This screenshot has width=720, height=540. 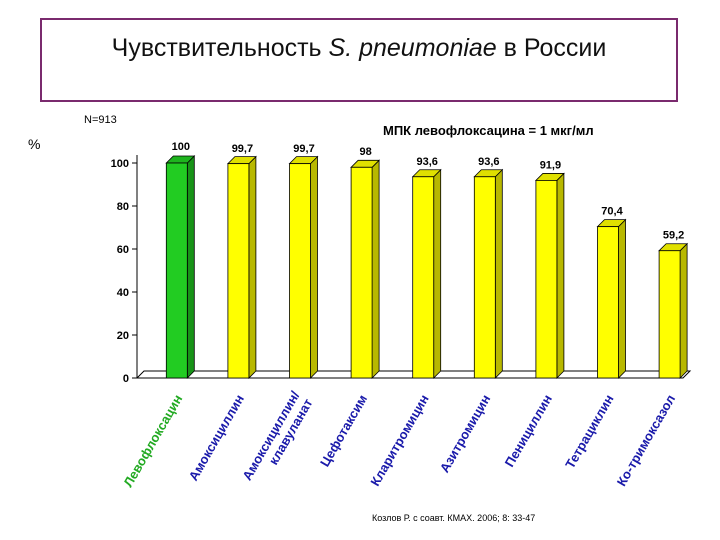 What do you see at coordinates (646, 440) in the screenshot?
I see `category-label: Ко-тримоксазол` at bounding box center [646, 440].